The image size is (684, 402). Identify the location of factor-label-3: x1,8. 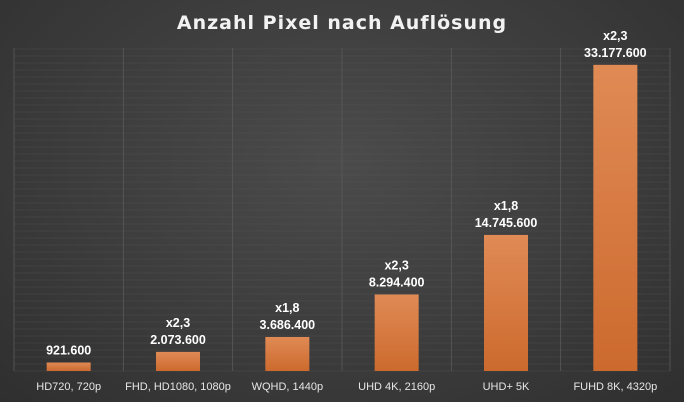
(287, 308).